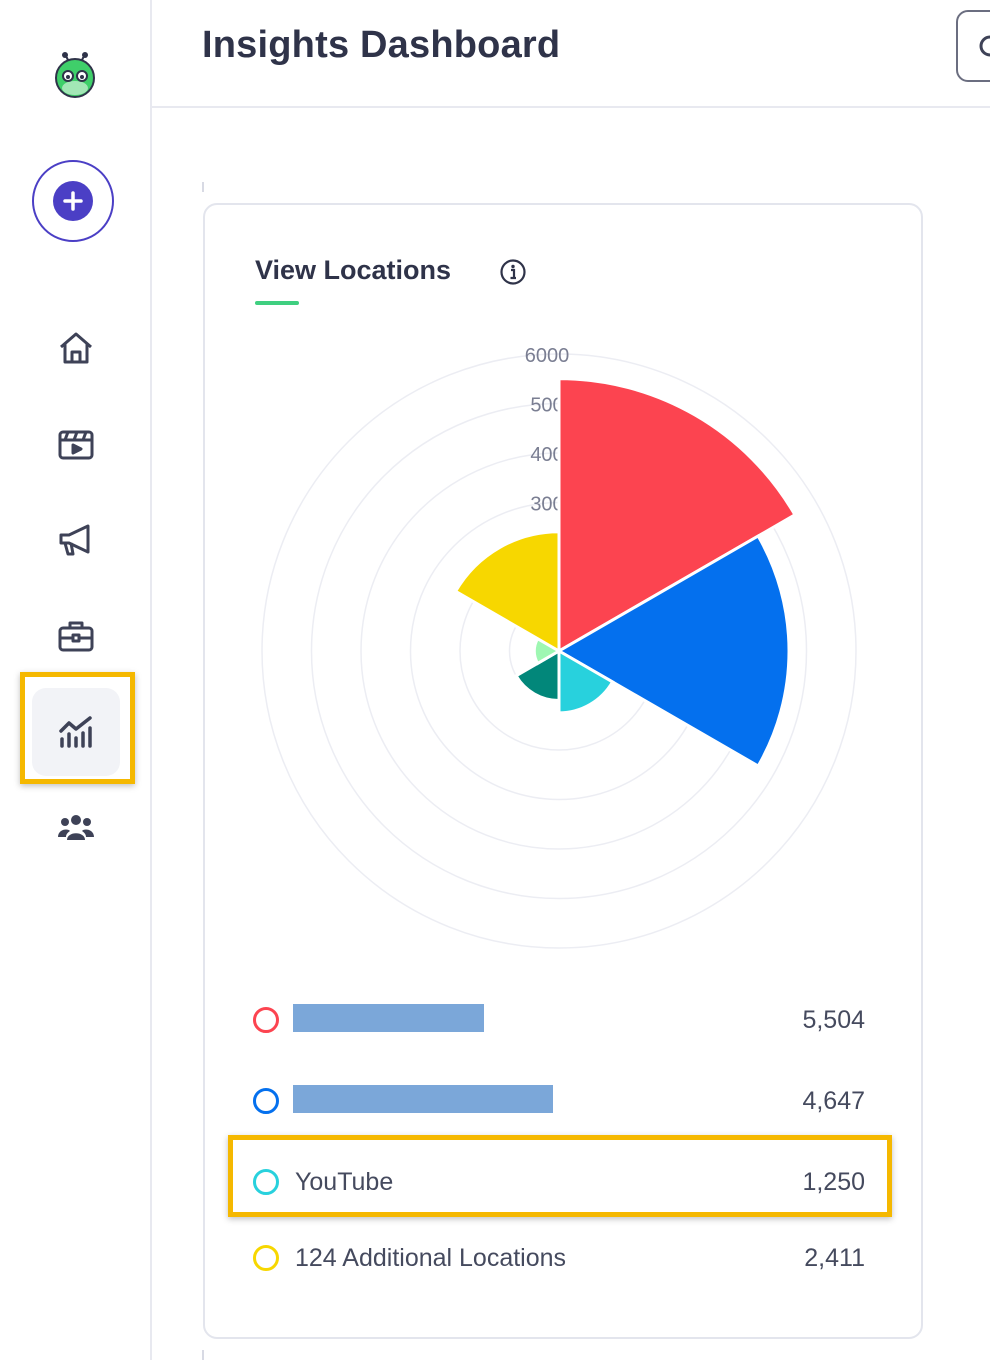 This screenshot has height=1360, width=990. Describe the element at coordinates (546, 406) in the screenshot. I see `radial-tick-label: 500` at that location.